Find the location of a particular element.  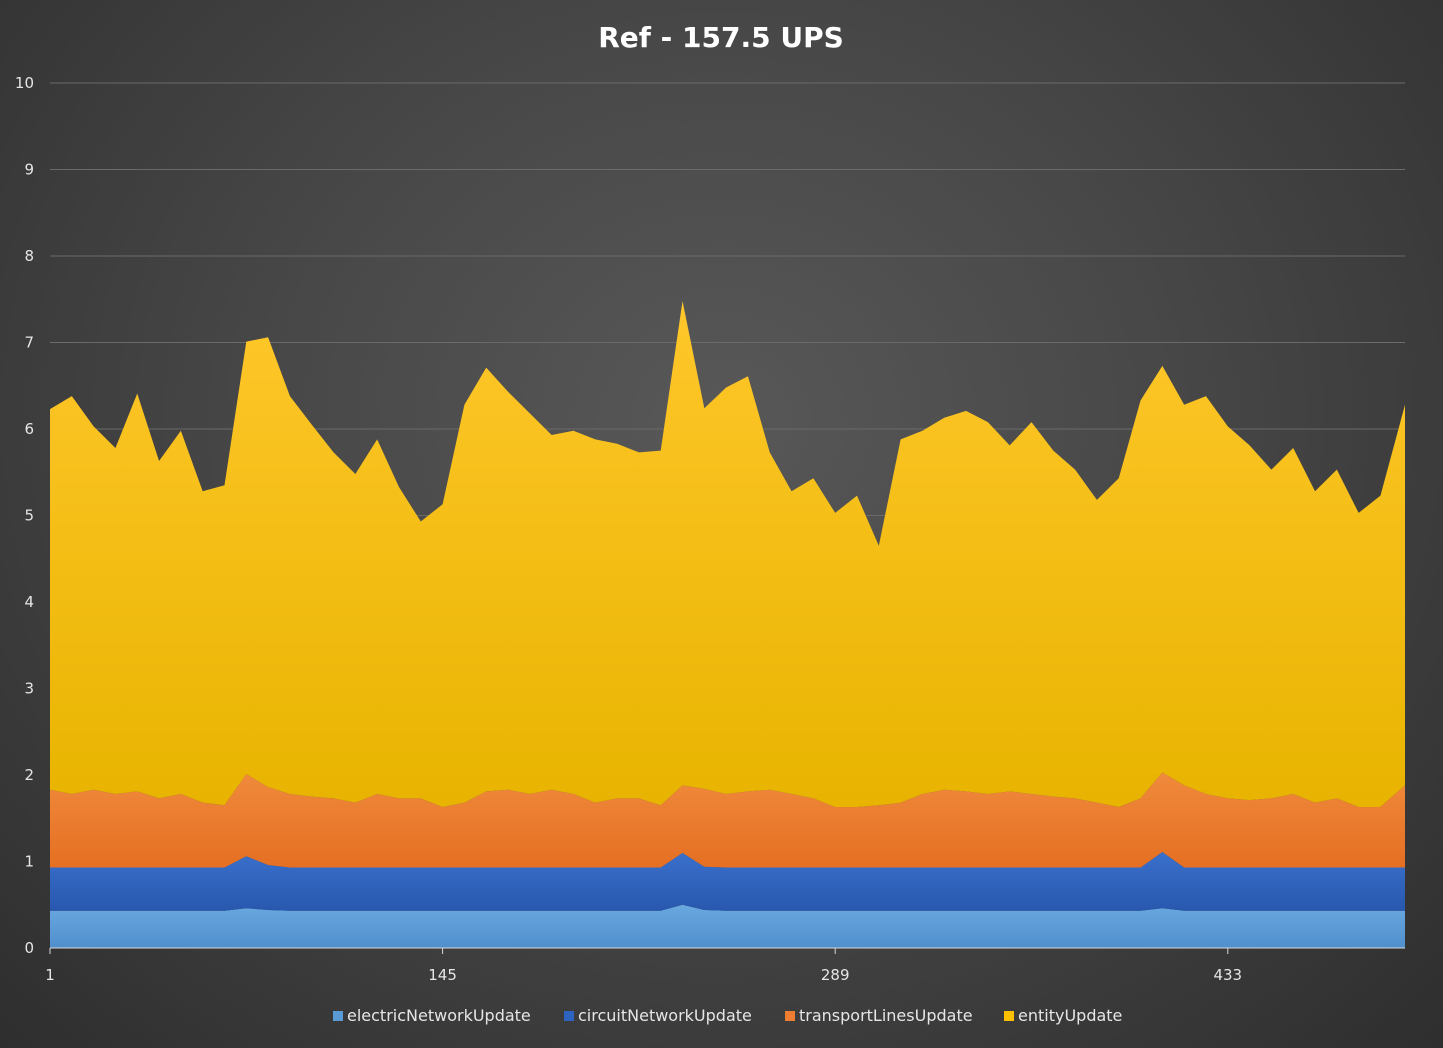

y-tick-label: 4 is located at coordinates (29, 602).